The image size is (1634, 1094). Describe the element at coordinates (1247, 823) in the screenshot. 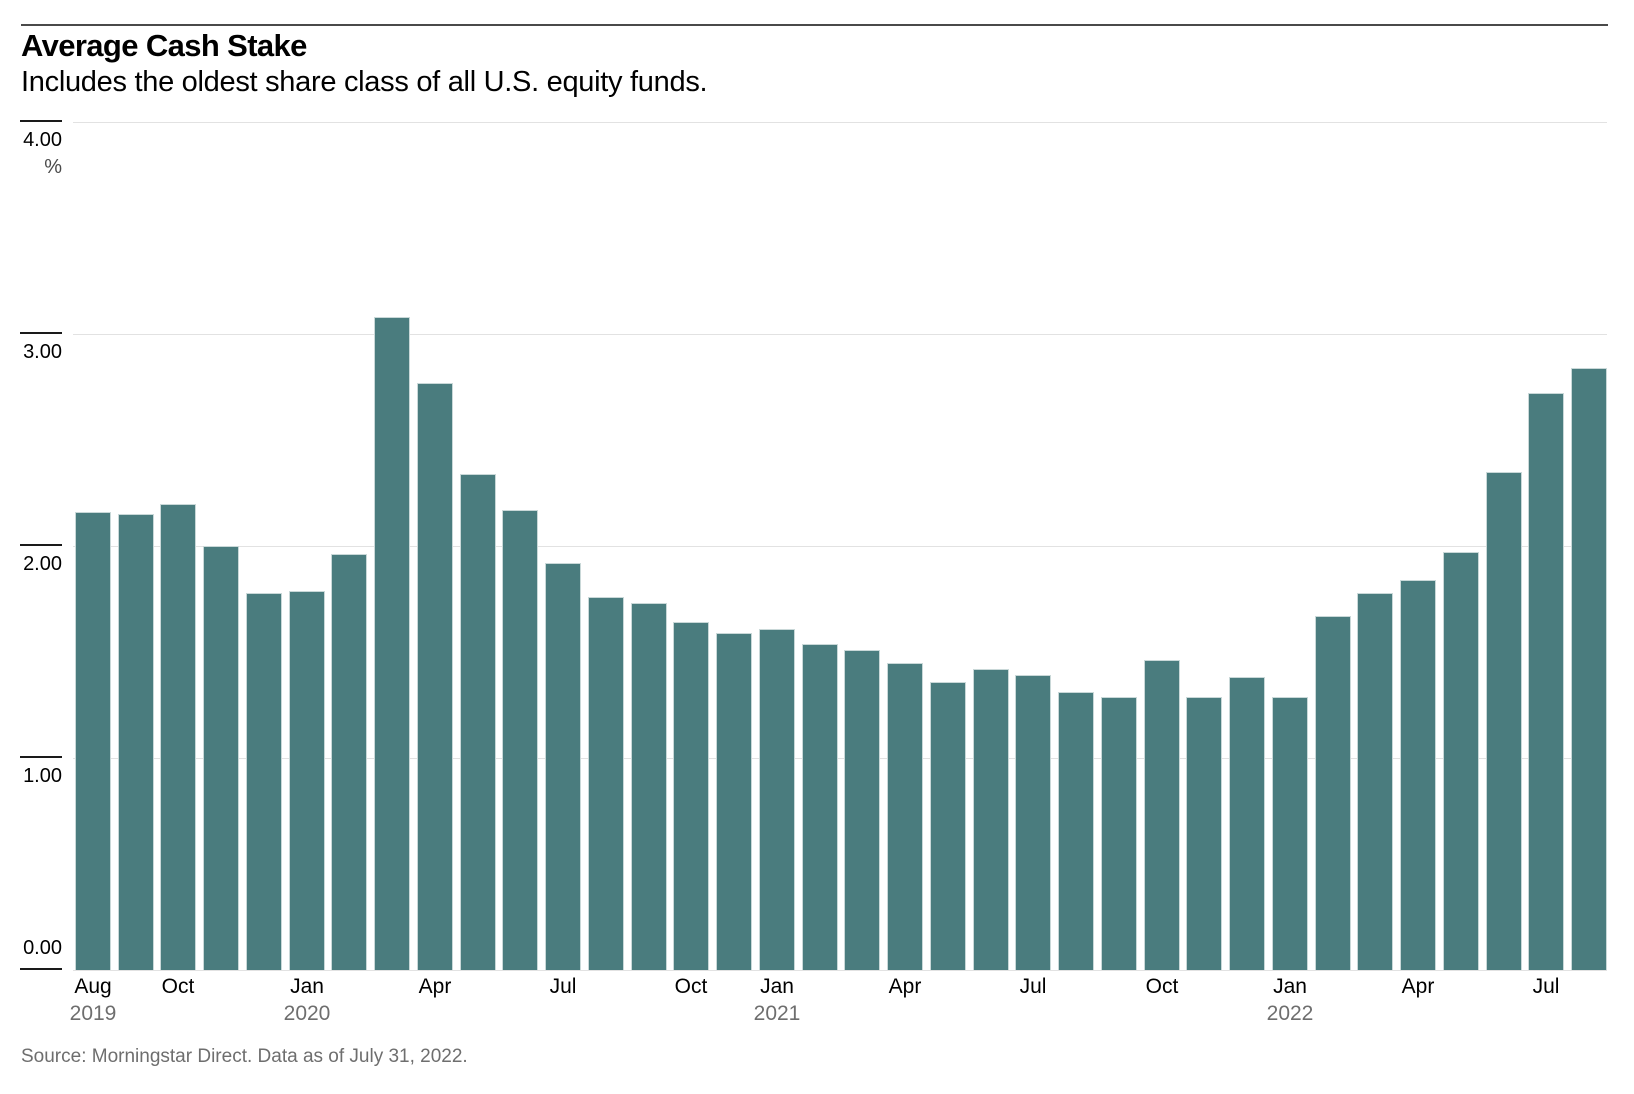

I see `bar-nov-2021` at that location.